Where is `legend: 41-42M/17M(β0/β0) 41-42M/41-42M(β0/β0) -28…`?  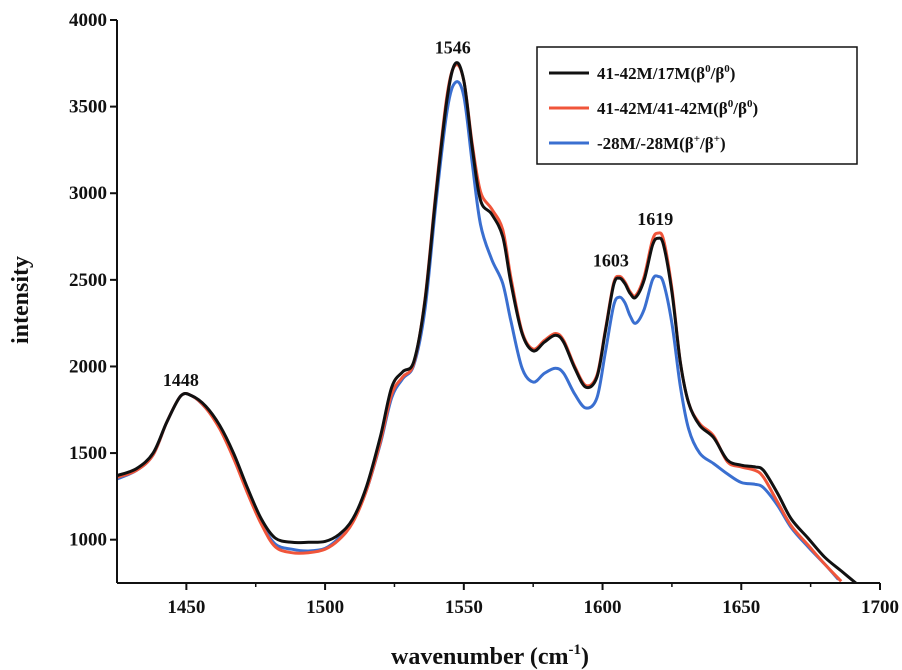
legend: 41-42M/17M(β0/β0) 41-42M/41-42M(β0/β0) -28… is located at coordinates (697, 105).